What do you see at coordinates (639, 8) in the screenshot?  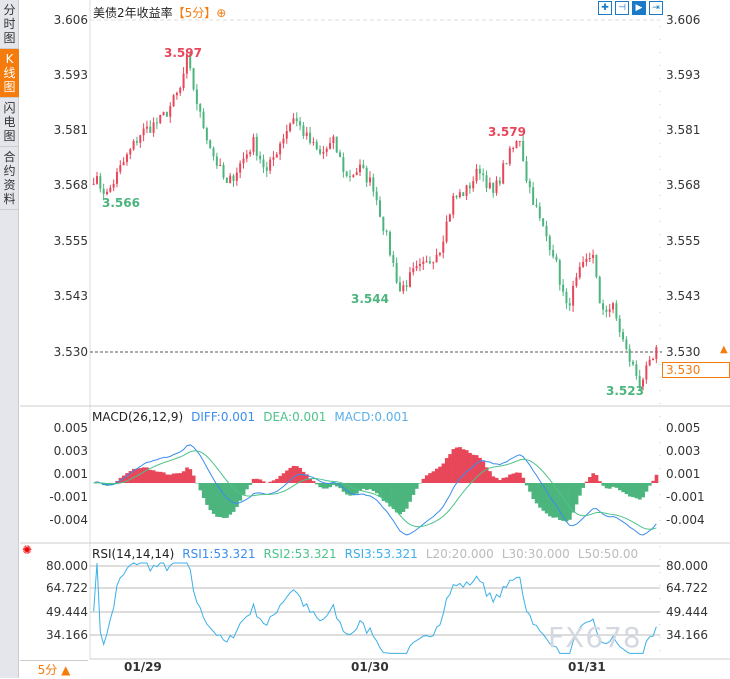 I see `play-right-icon: ▶` at bounding box center [639, 8].